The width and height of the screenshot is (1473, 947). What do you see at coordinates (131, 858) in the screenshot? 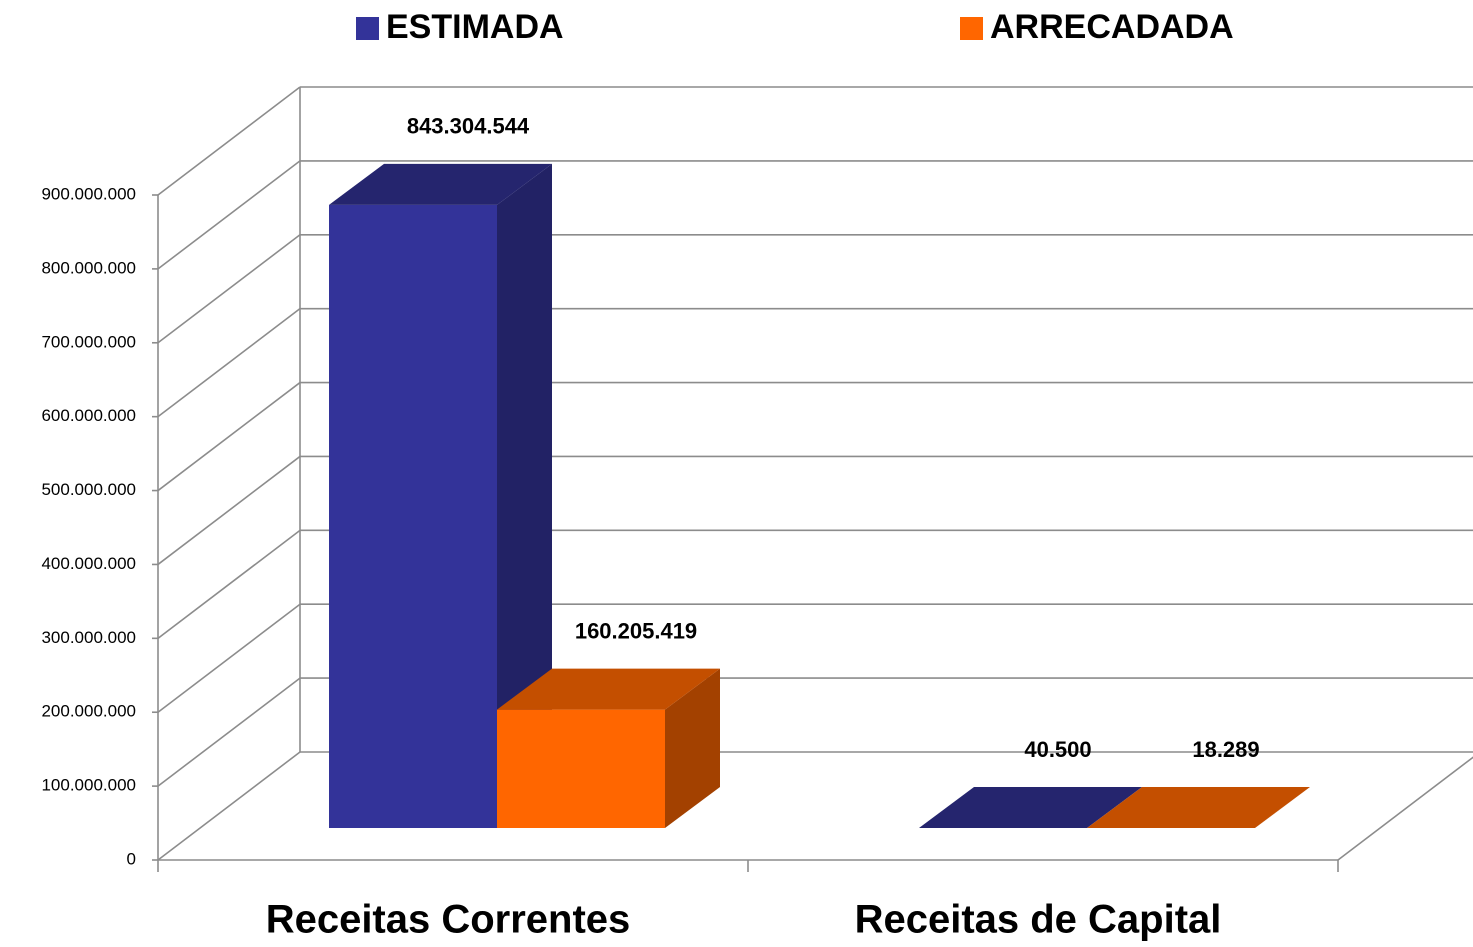
I see `y-tick-label: 0` at bounding box center [131, 858].